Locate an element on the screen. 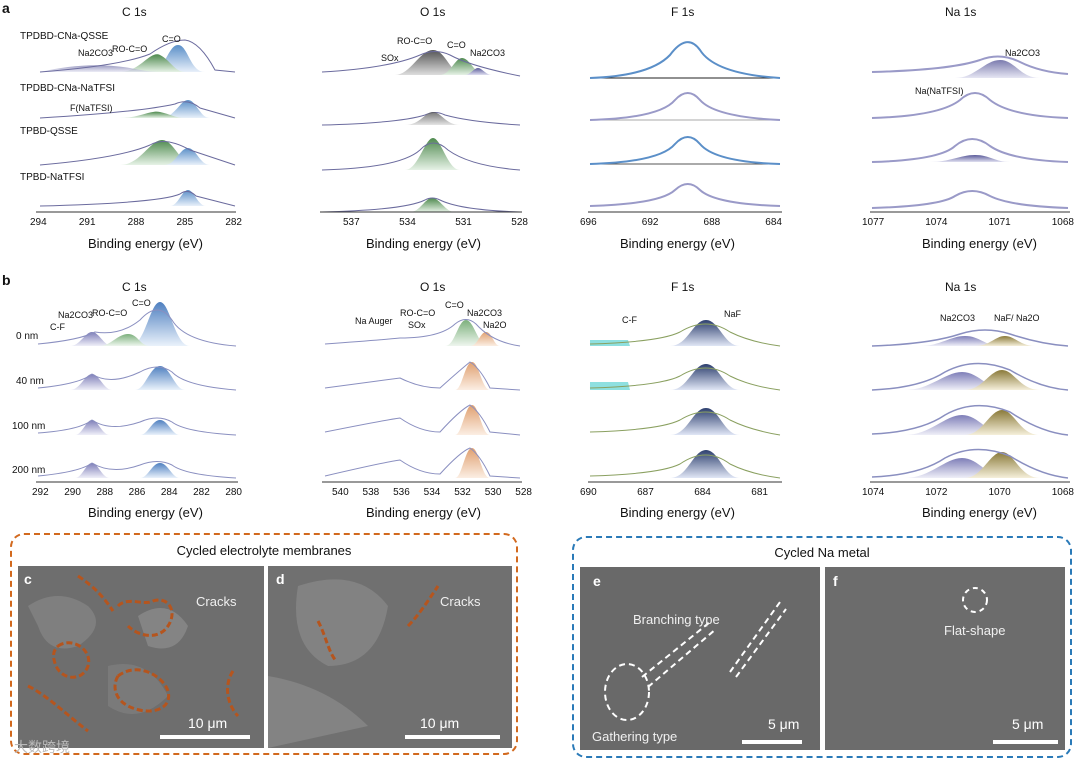 The height and width of the screenshot is (762, 1080). b-depth-label: 200 nm is located at coordinates (29, 470).